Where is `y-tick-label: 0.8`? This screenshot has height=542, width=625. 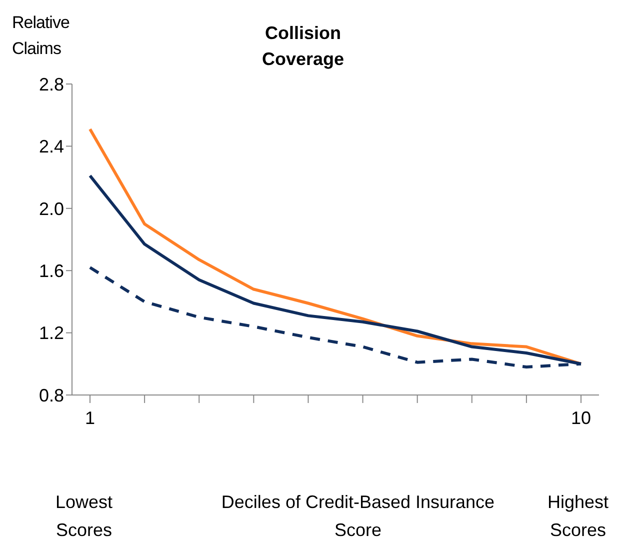 y-tick-label: 0.8 is located at coordinates (51, 395).